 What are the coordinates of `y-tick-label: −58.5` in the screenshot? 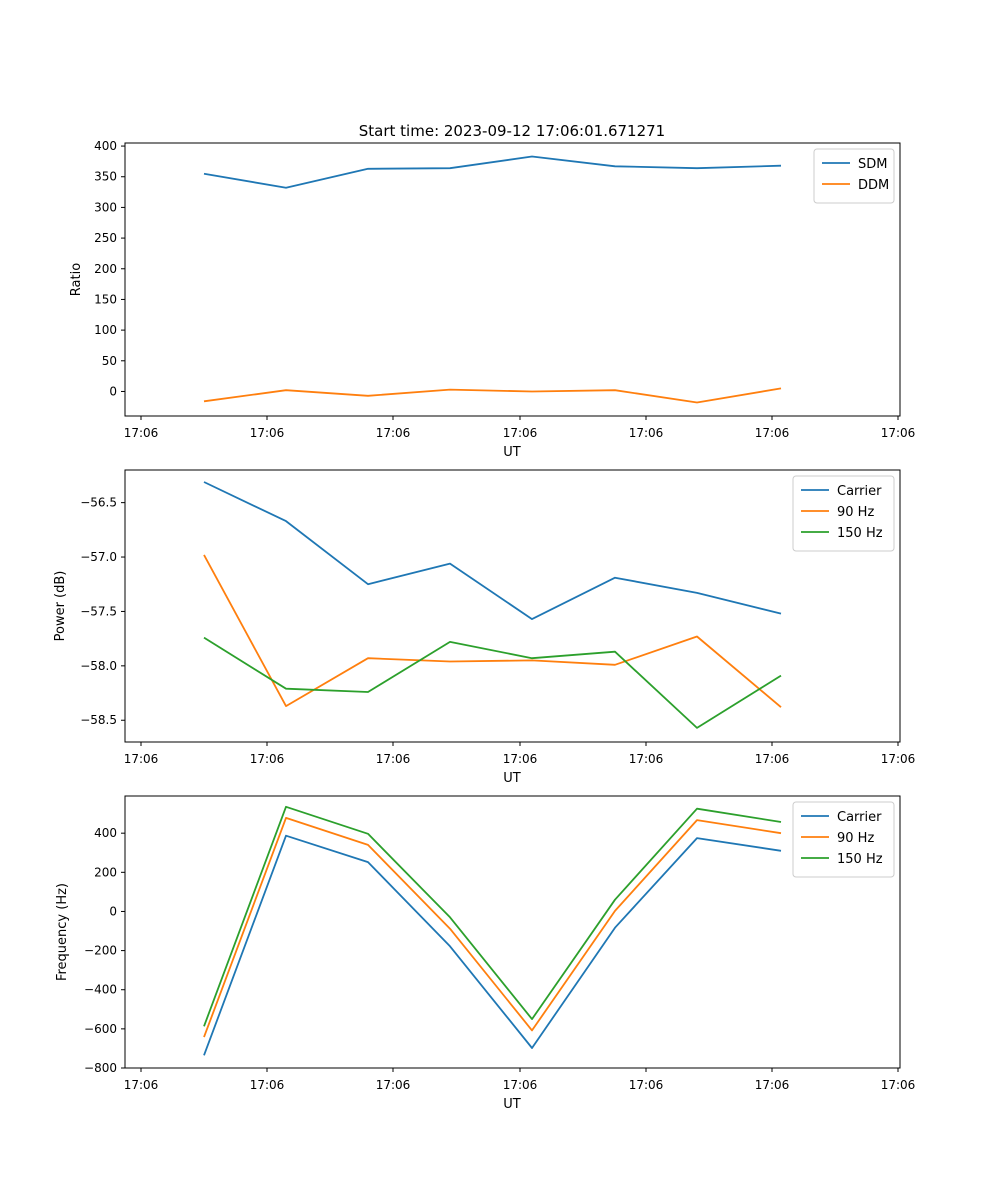 It's located at (98, 720).